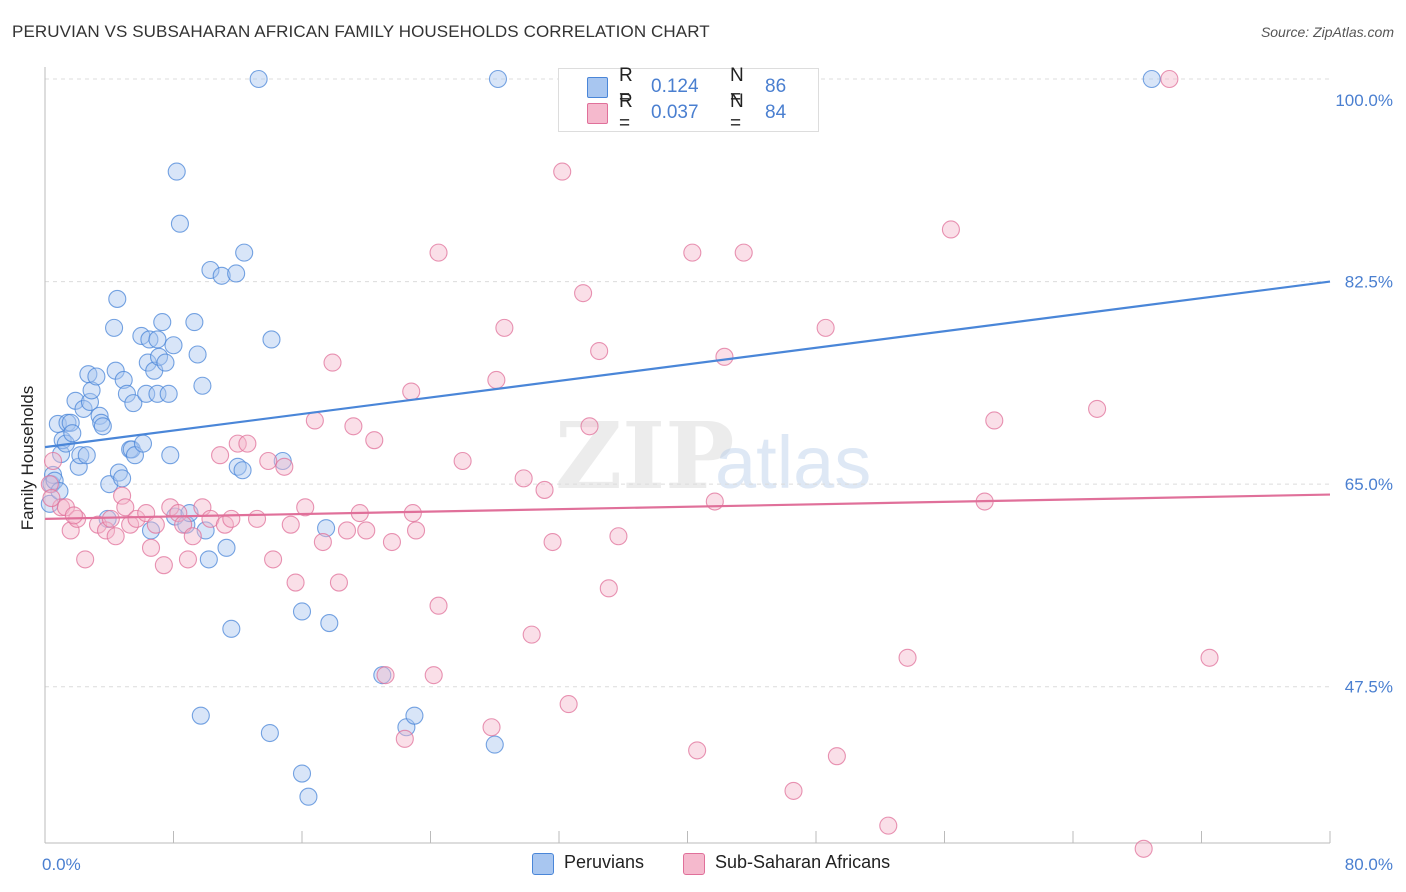 This screenshot has width=1406, height=892. What do you see at coordinates (1327, 32) in the screenshot?
I see `chart-source: Source: ZipAtlas.com` at bounding box center [1327, 32].